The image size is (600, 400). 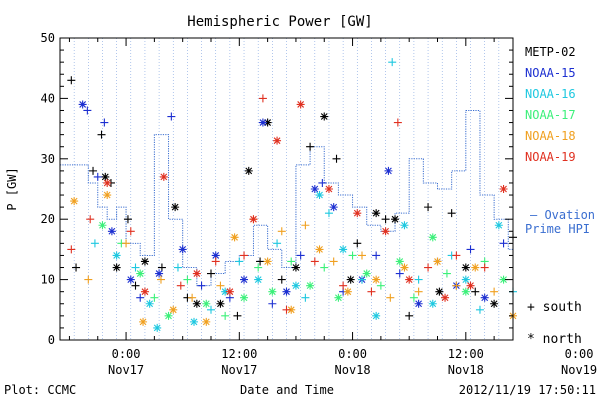 What do you see at coordinates (40, 390) in the screenshot?
I see `plot-credit: Plot: CCMC` at bounding box center [40, 390].